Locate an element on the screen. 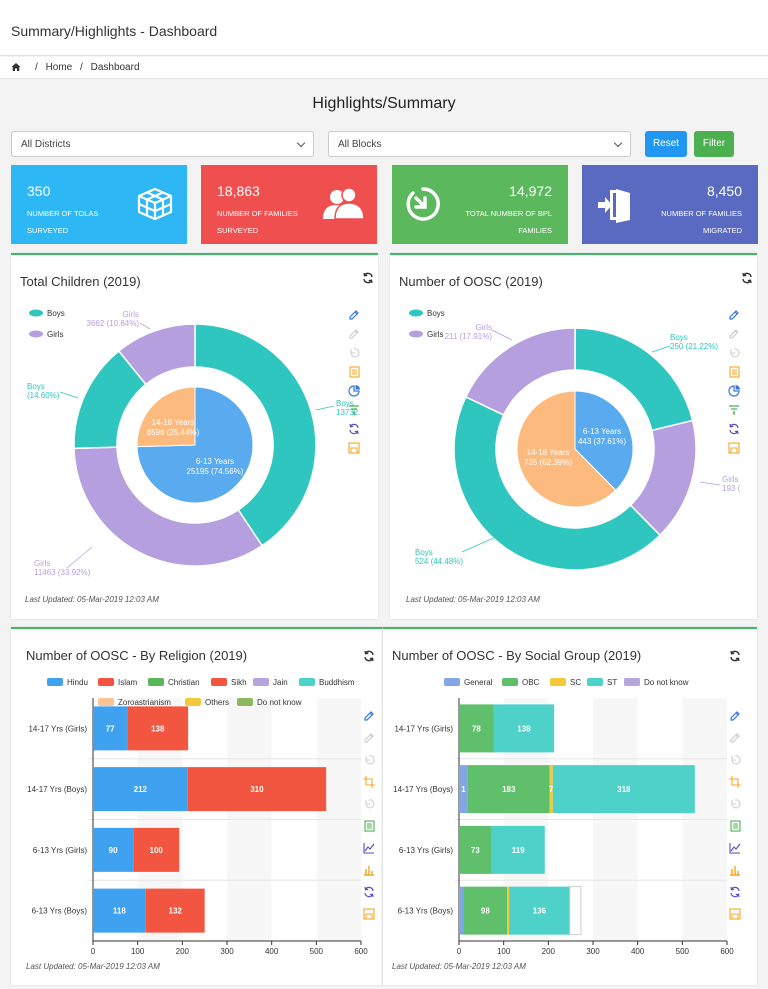 The image size is (768, 989). filter-button: Filter is located at coordinates (714, 144).